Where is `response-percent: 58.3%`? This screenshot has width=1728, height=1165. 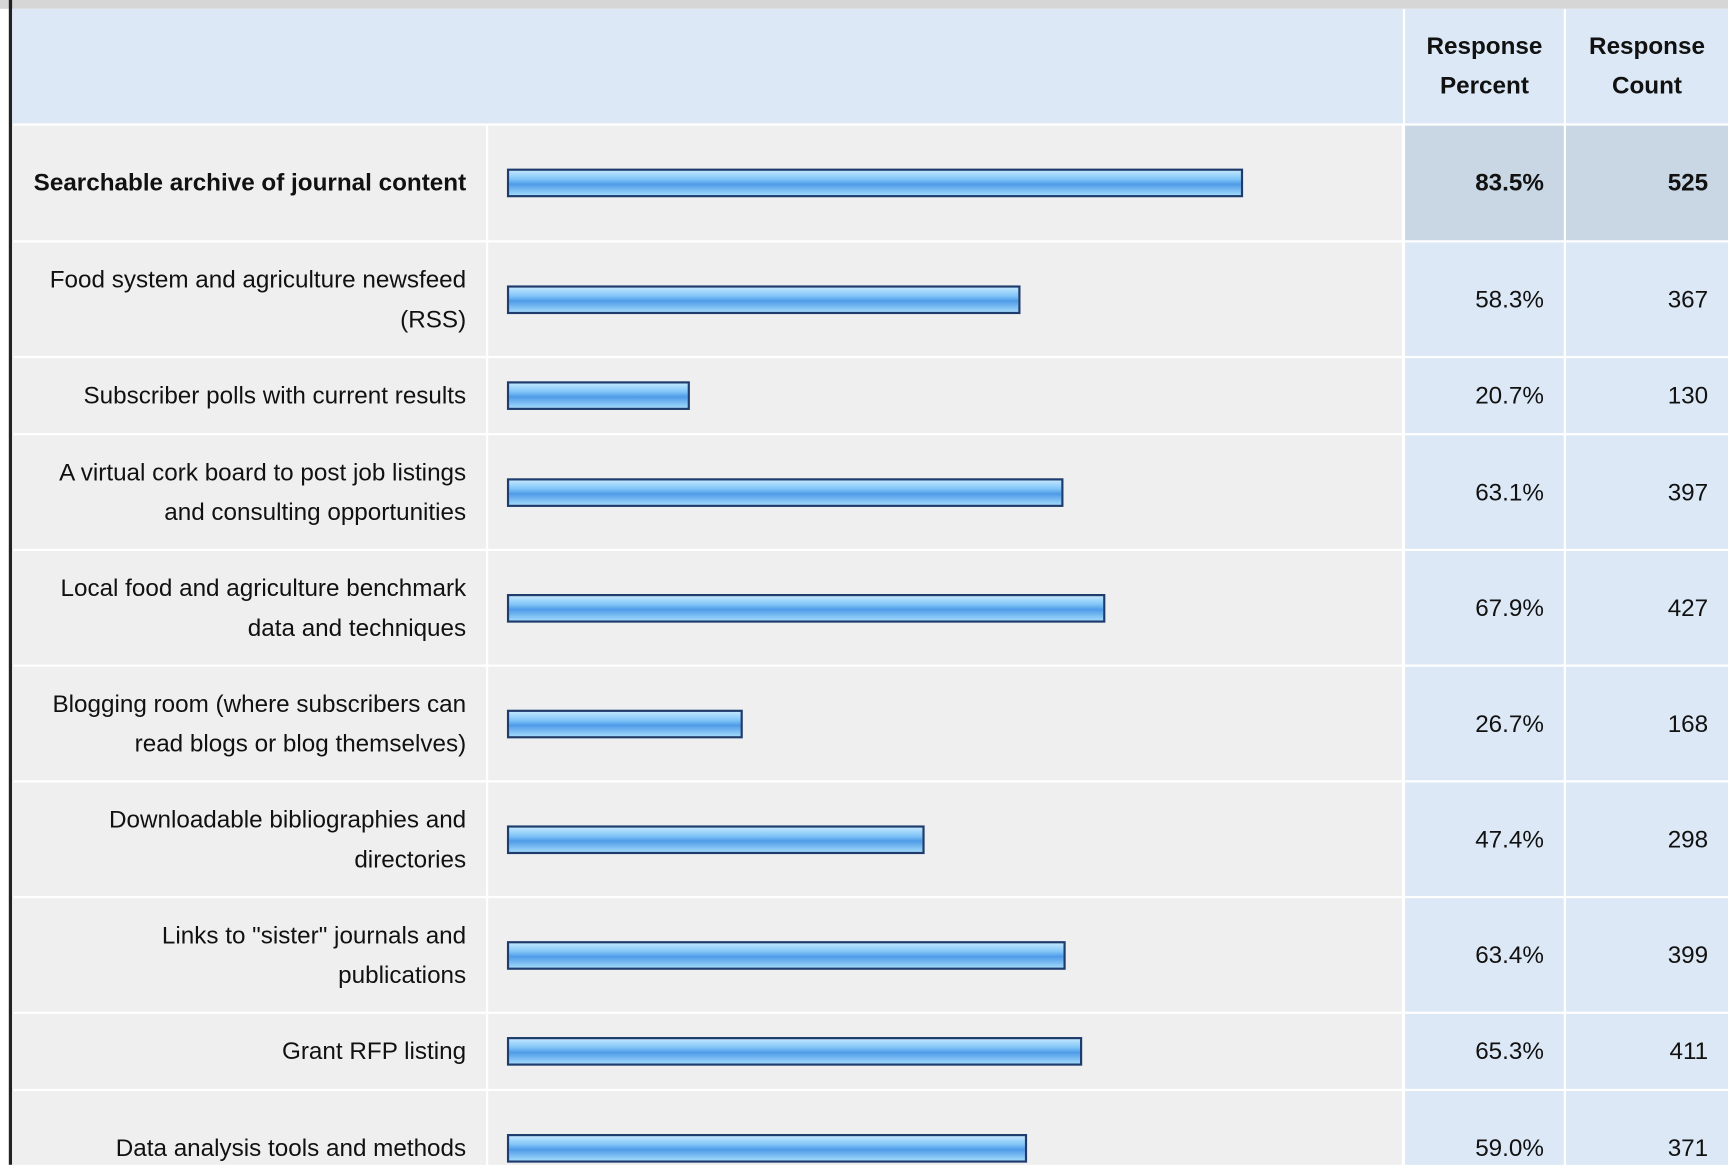 response-percent: 58.3% is located at coordinates (1484, 299).